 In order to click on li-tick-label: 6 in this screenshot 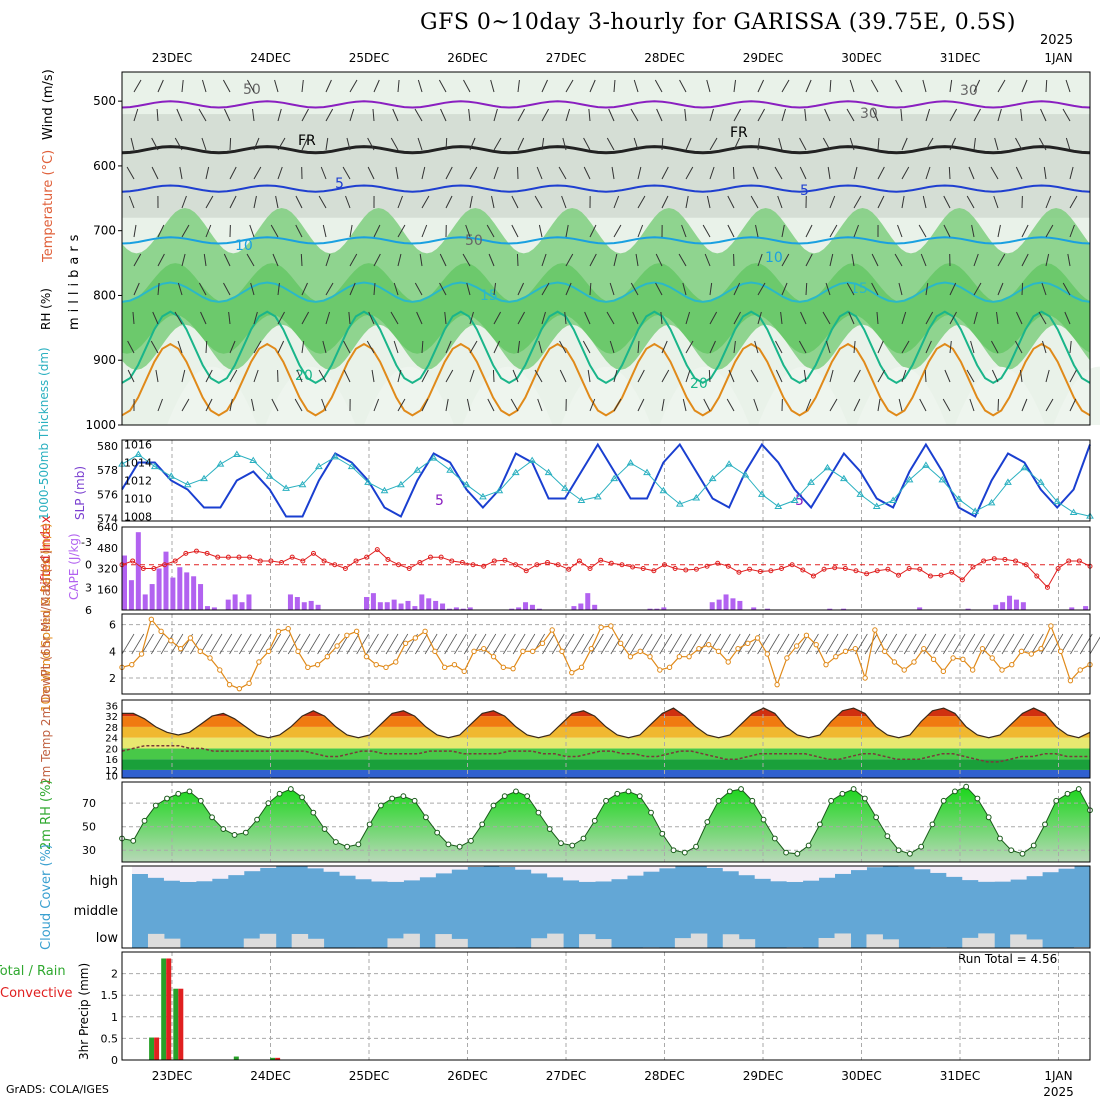, I will do `click(88, 610)`.